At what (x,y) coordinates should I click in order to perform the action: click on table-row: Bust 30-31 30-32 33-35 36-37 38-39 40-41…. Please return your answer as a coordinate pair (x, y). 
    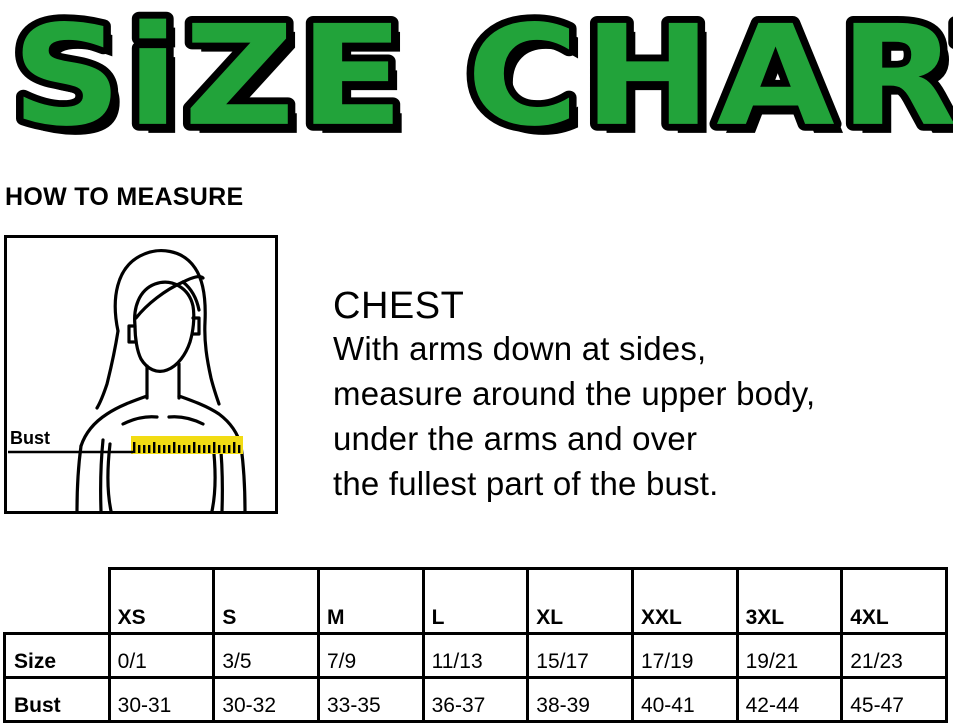
    Looking at the image, I should click on (475, 699).